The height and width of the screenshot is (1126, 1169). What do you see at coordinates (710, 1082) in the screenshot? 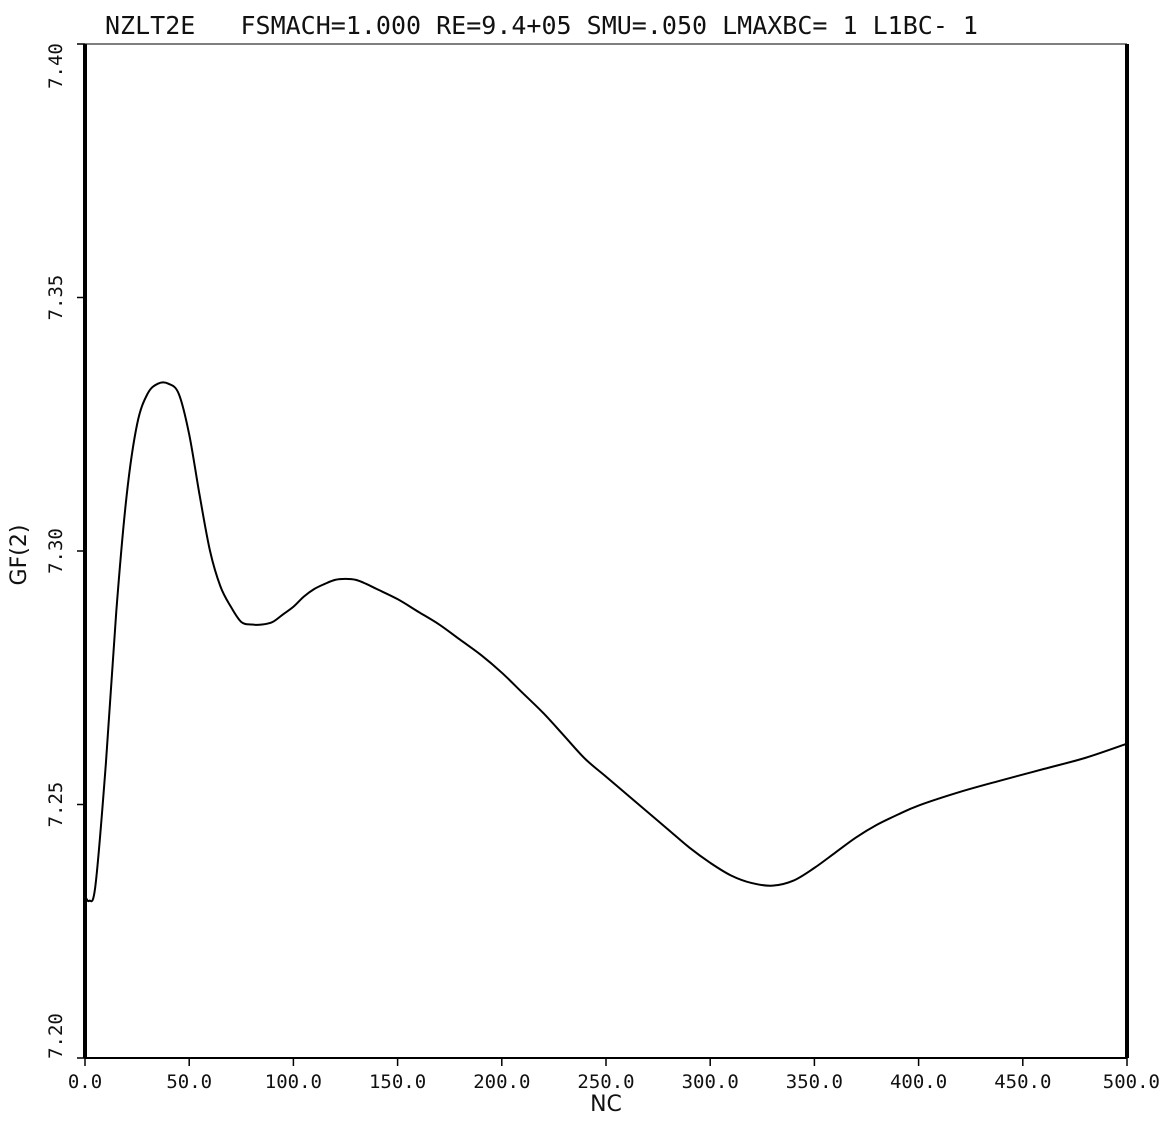
I see `x-tick-label: 300.0` at bounding box center [710, 1082].